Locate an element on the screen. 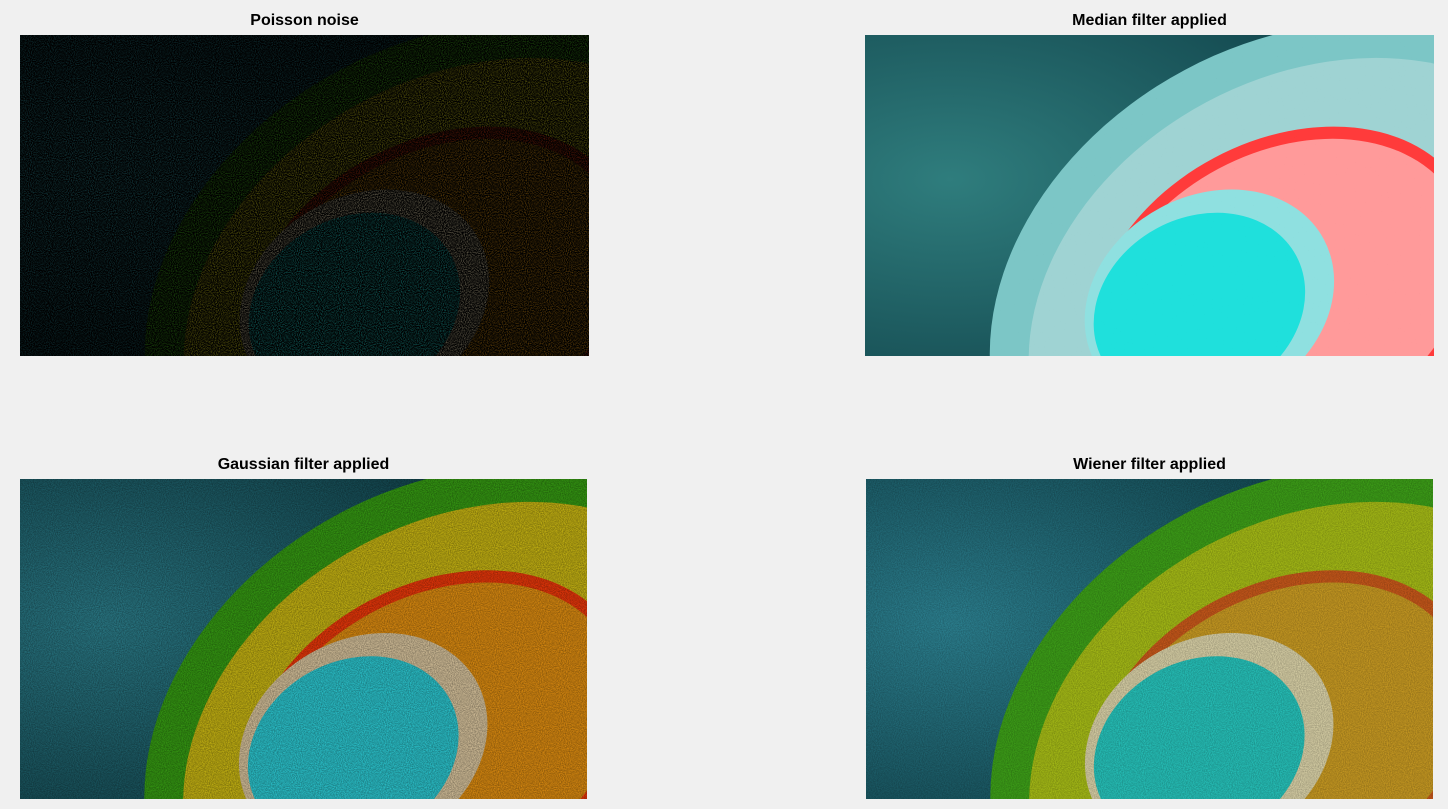 The width and height of the screenshot is (1448, 809). subplot-title: Gaussian filter applied is located at coordinates (303, 464).